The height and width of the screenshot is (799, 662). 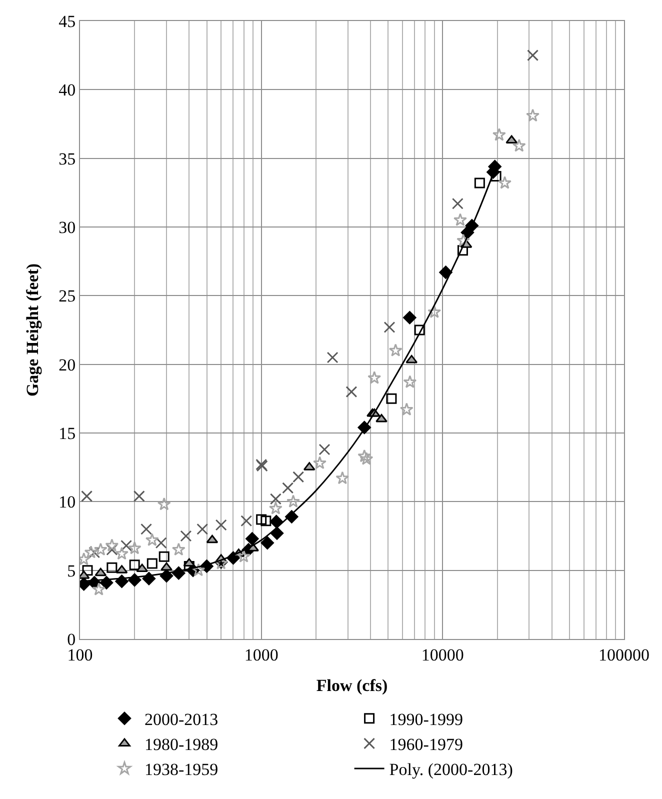 I want to click on x-tick-label: 10000, so click(x=442, y=654).